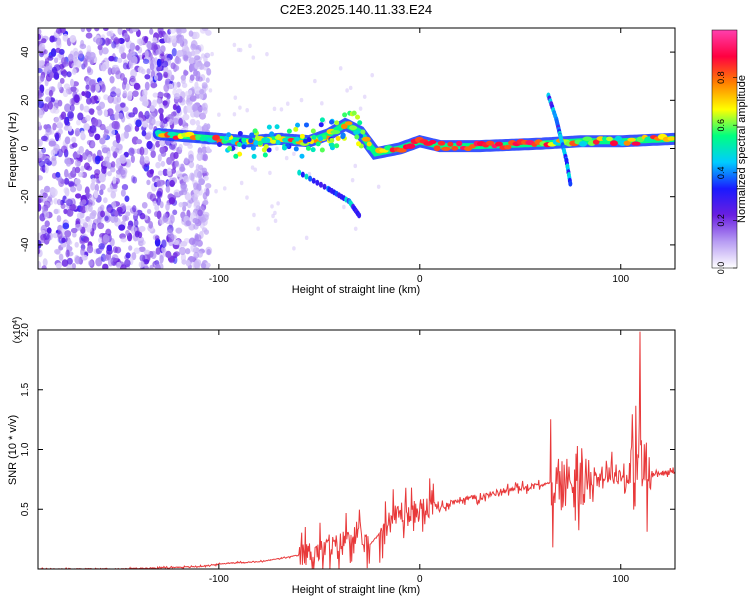 The image size is (750, 600). I want to click on colorbar-tick-label: 0.4, so click(721, 173).